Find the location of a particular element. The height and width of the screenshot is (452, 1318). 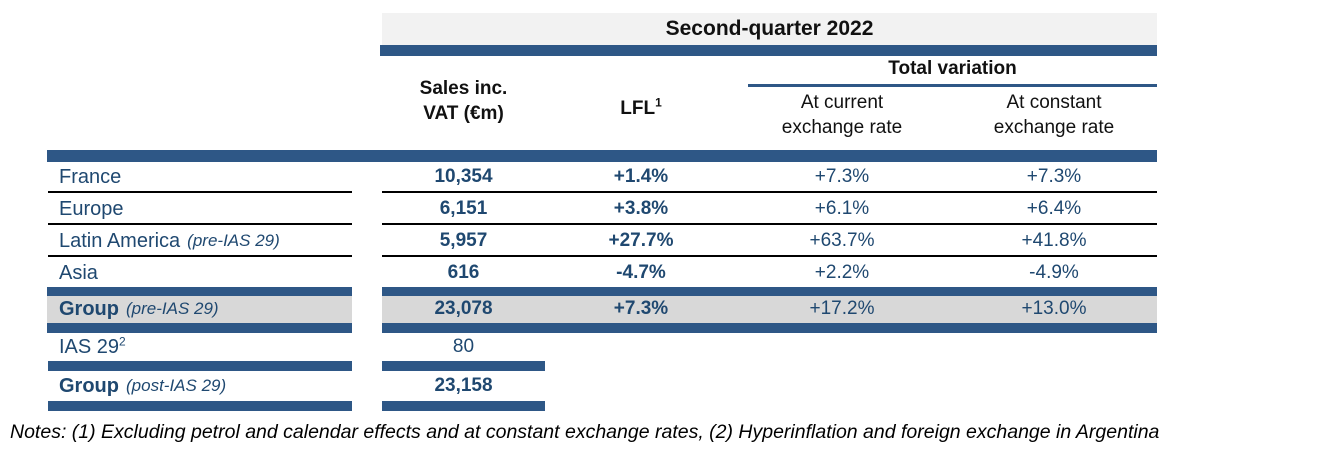

current-rate-line2: exchange rate is located at coordinates (842, 127).